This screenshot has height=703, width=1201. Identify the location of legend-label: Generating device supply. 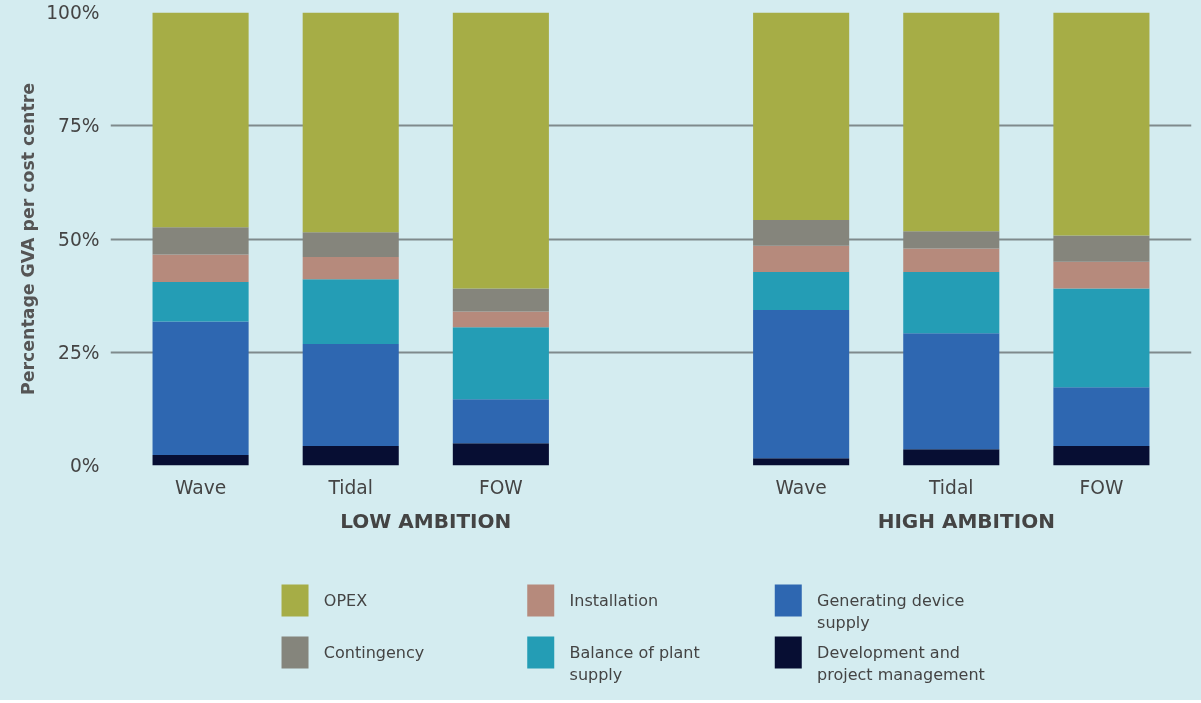
(891, 611).